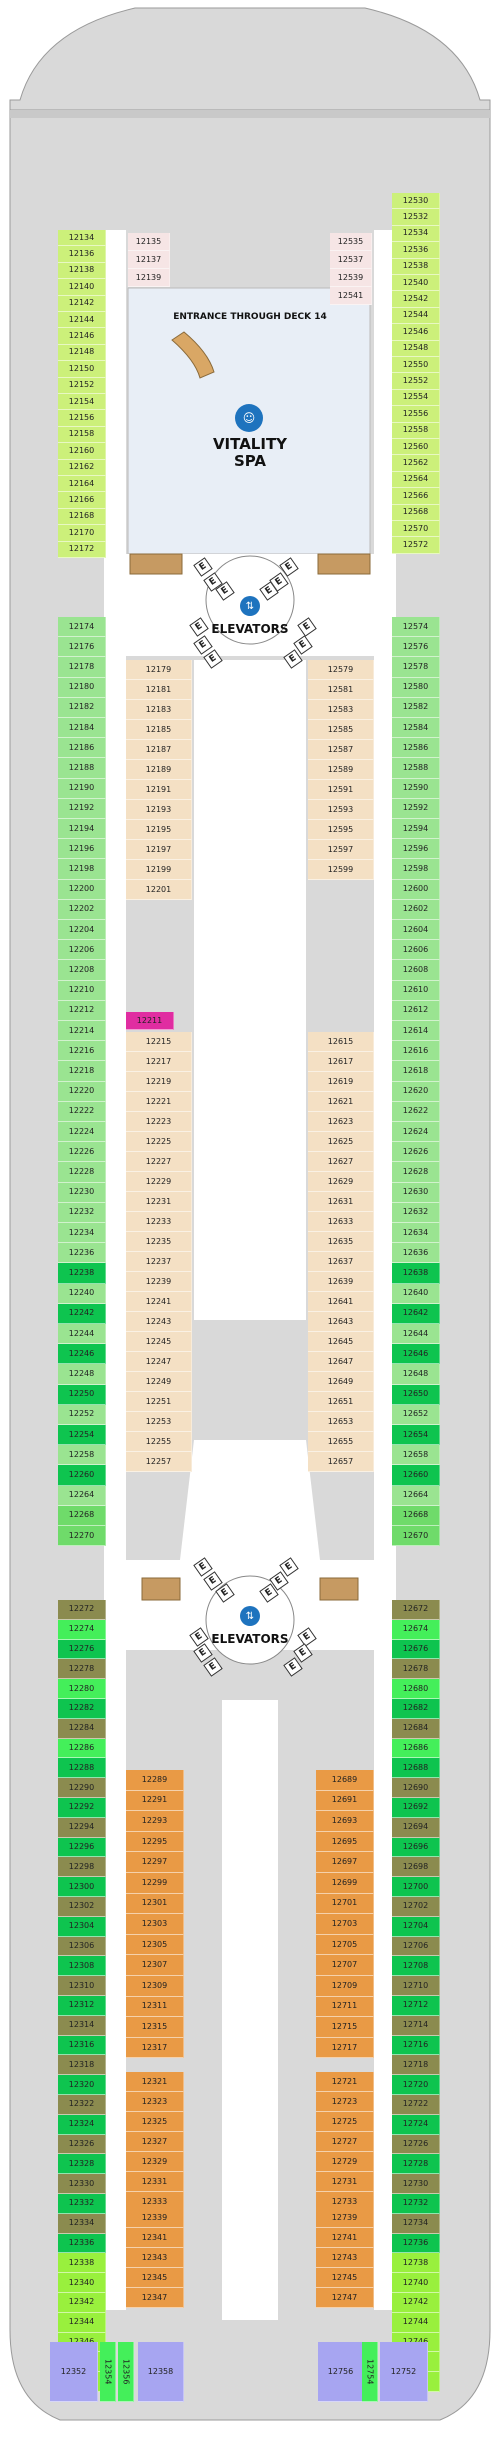  Describe the element at coordinates (341, 690) in the screenshot. I see `cabin-12581: 12581` at that location.